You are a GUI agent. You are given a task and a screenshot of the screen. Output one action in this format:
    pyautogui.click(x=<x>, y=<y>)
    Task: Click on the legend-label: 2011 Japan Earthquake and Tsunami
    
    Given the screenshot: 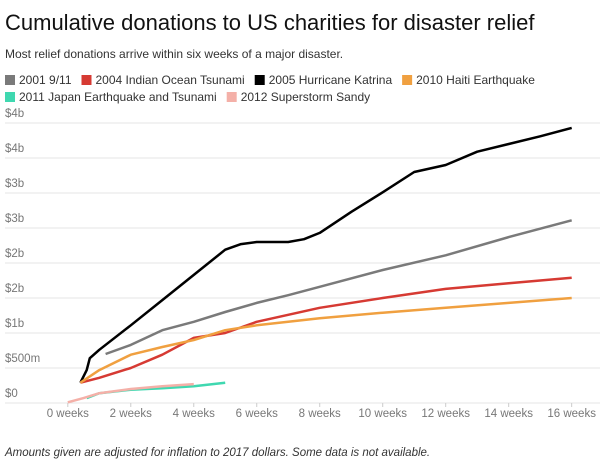 What is the action you would take?
    pyautogui.click(x=118, y=97)
    